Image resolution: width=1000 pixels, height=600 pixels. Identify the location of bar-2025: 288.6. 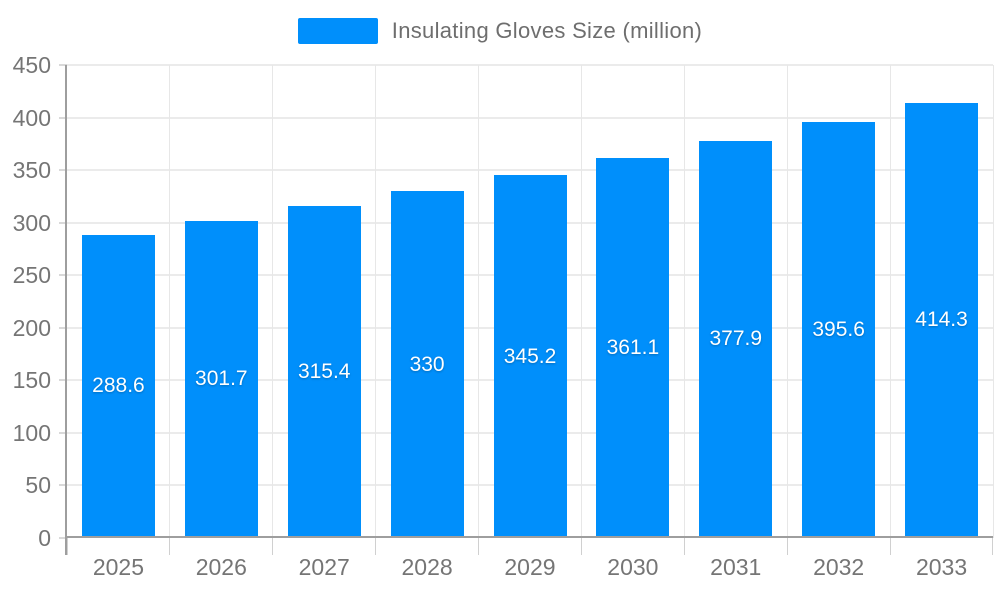
(118, 386).